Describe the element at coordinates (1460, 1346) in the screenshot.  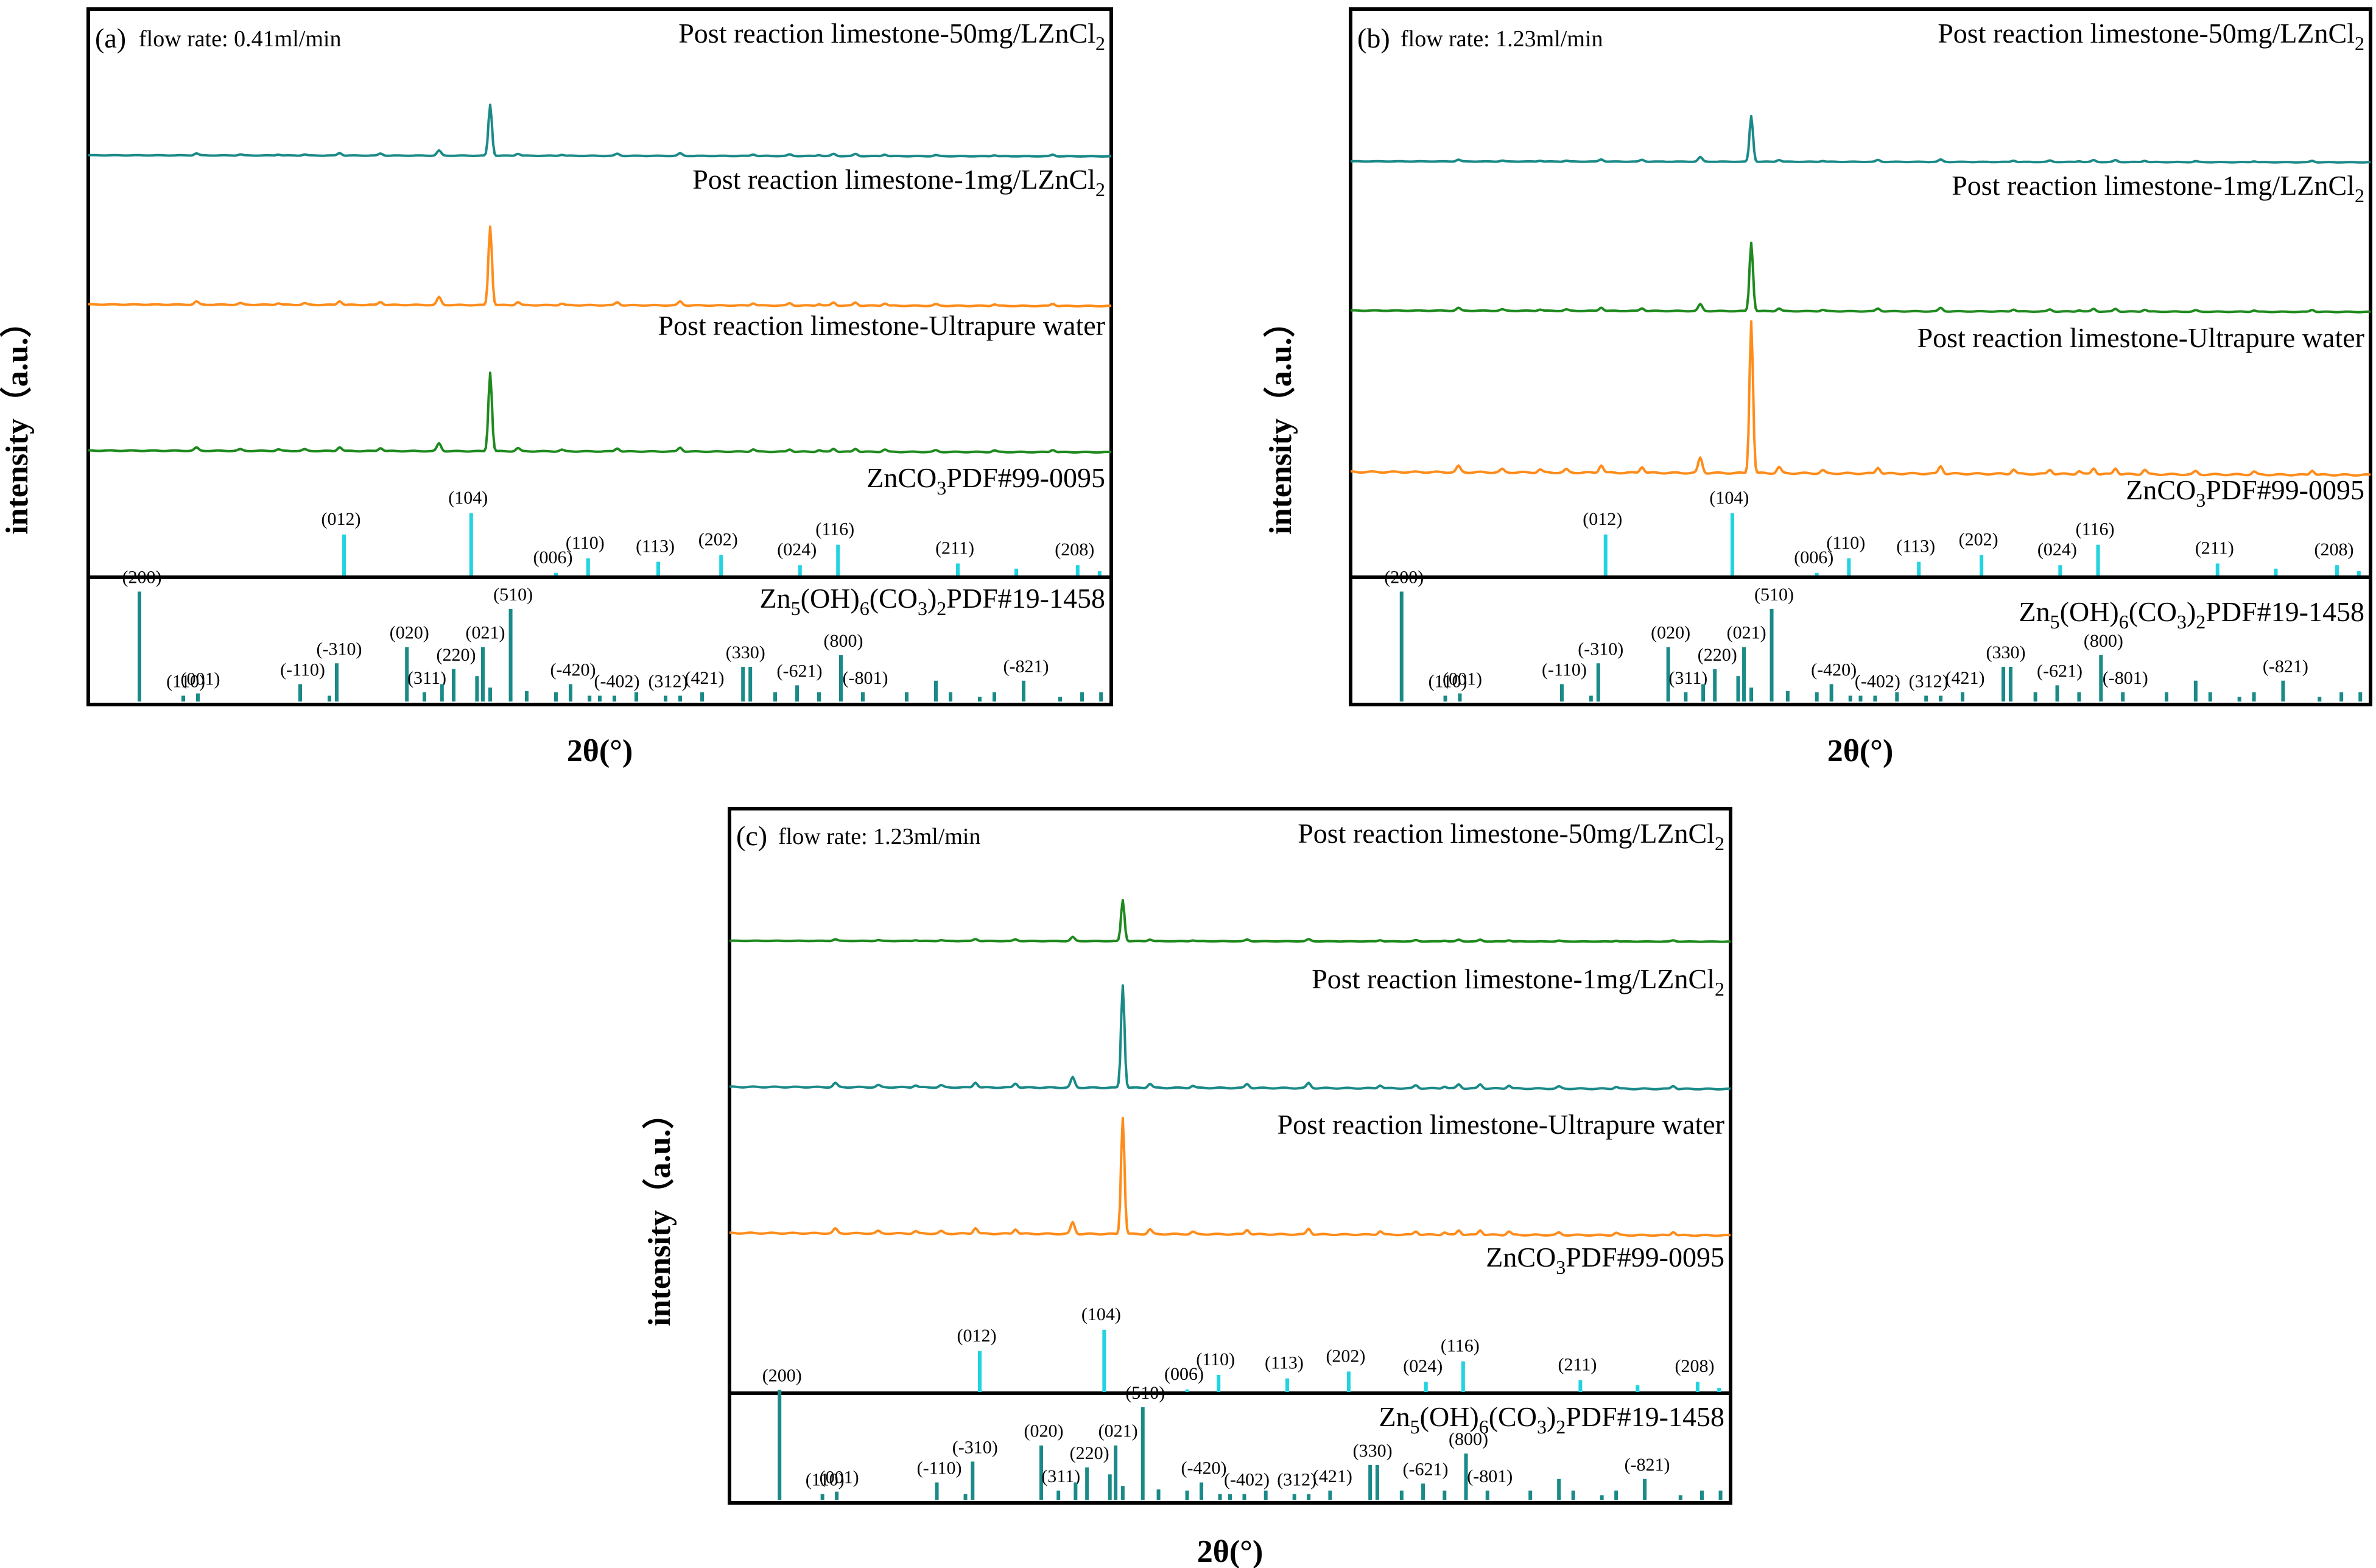
I see `ref1-hkl-label: (116)` at that location.